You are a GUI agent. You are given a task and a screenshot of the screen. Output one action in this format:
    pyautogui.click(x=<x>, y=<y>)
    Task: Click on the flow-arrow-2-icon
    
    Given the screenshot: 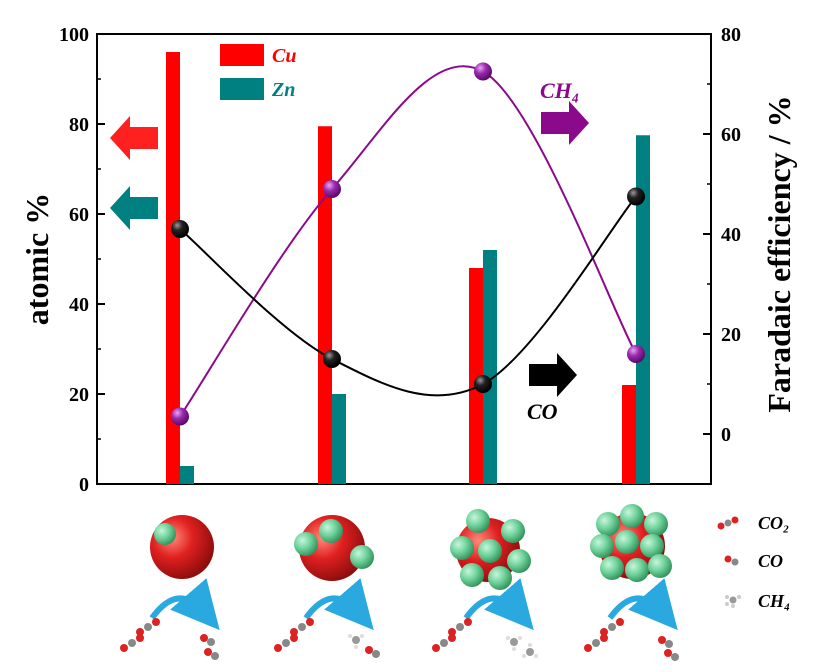 What is the action you would take?
    pyautogui.click(x=338, y=604)
    